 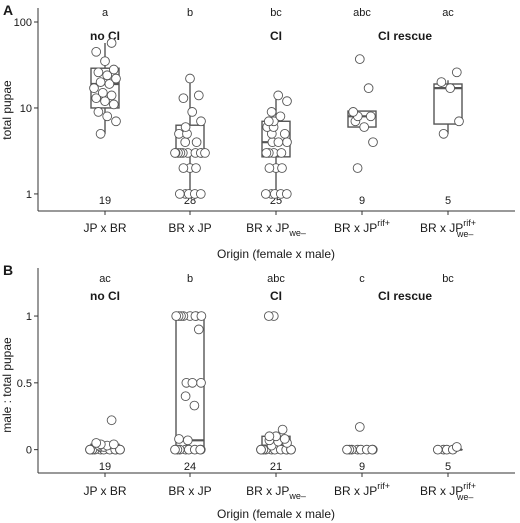 What do you see at coordinates (276, 229) in the screenshot?
I see `x-tick-label: BR x JPwe–` at bounding box center [276, 229].